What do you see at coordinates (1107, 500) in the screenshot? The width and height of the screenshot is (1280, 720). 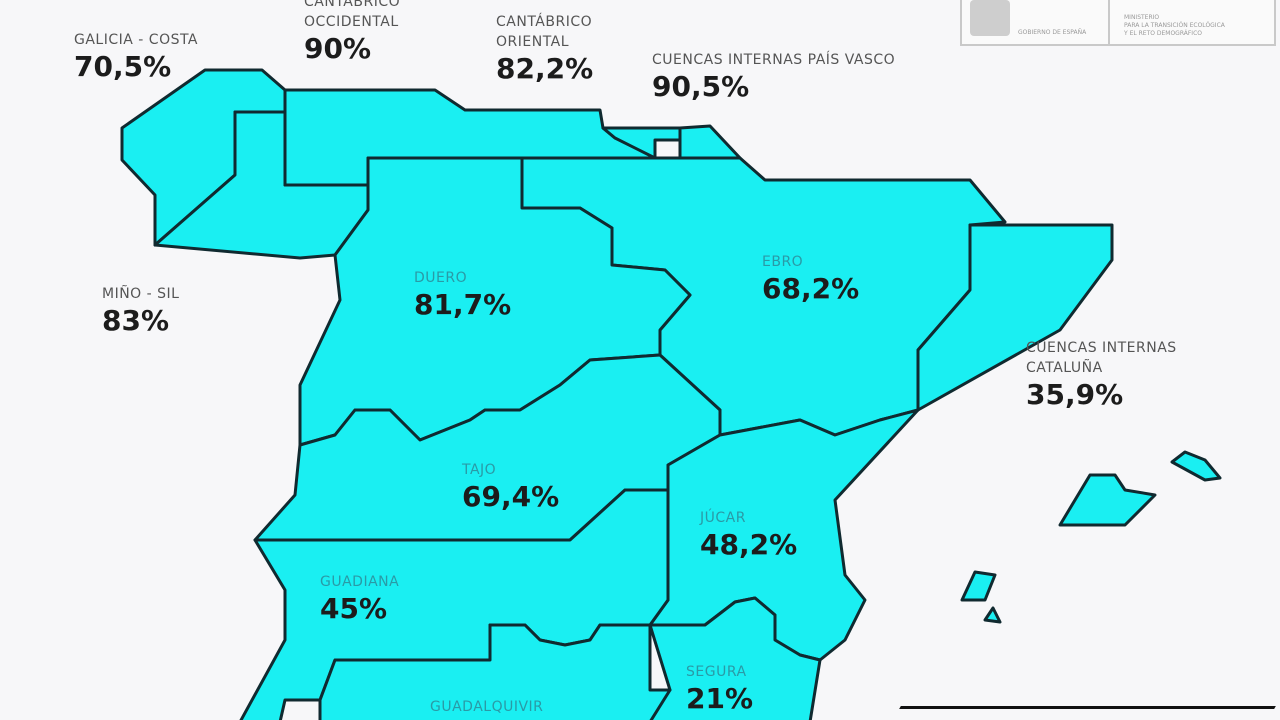 I see `island-mallorca` at bounding box center [1107, 500].